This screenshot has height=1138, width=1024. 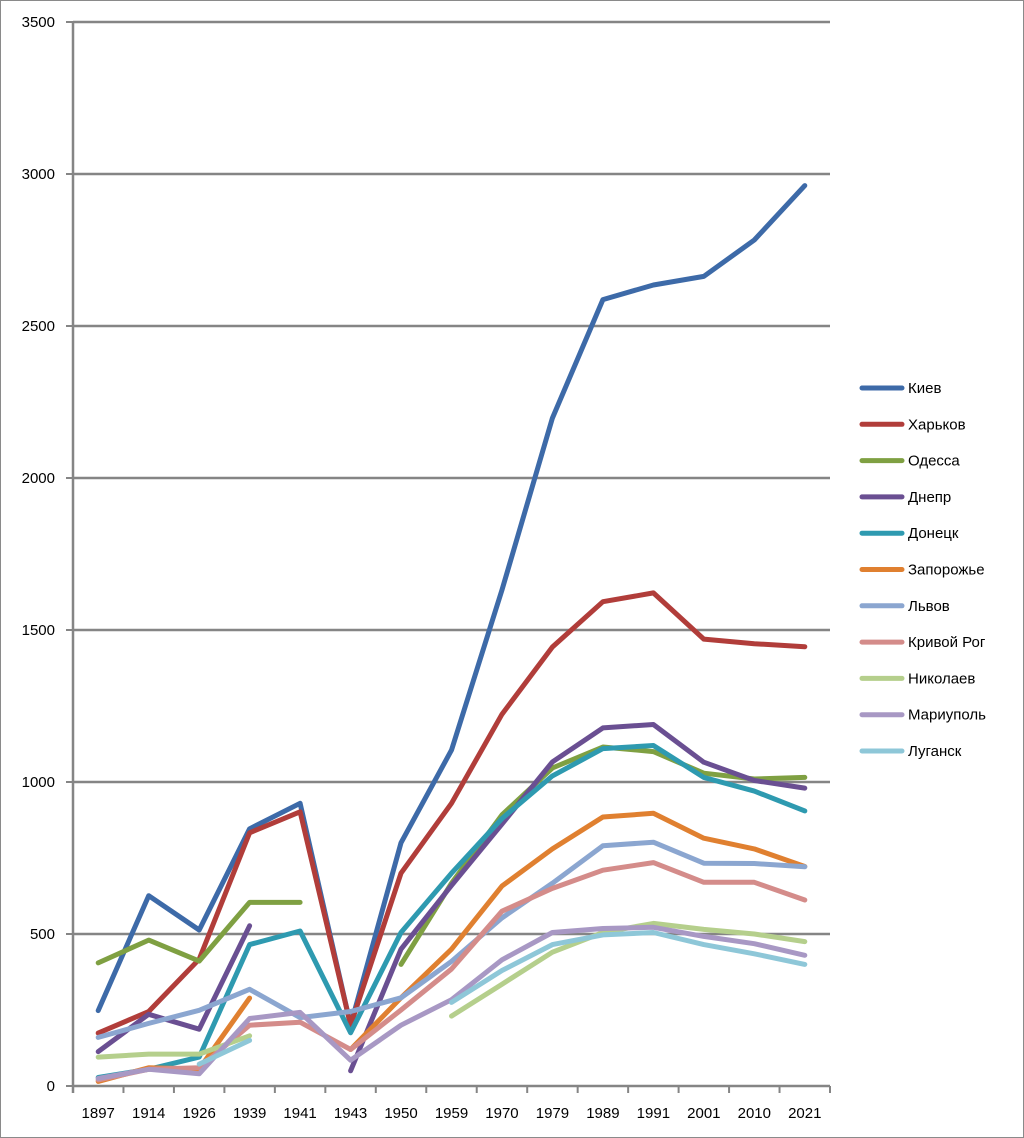 What do you see at coordinates (602, 1113) in the screenshot?
I see `x-tick-label: 1989` at bounding box center [602, 1113].